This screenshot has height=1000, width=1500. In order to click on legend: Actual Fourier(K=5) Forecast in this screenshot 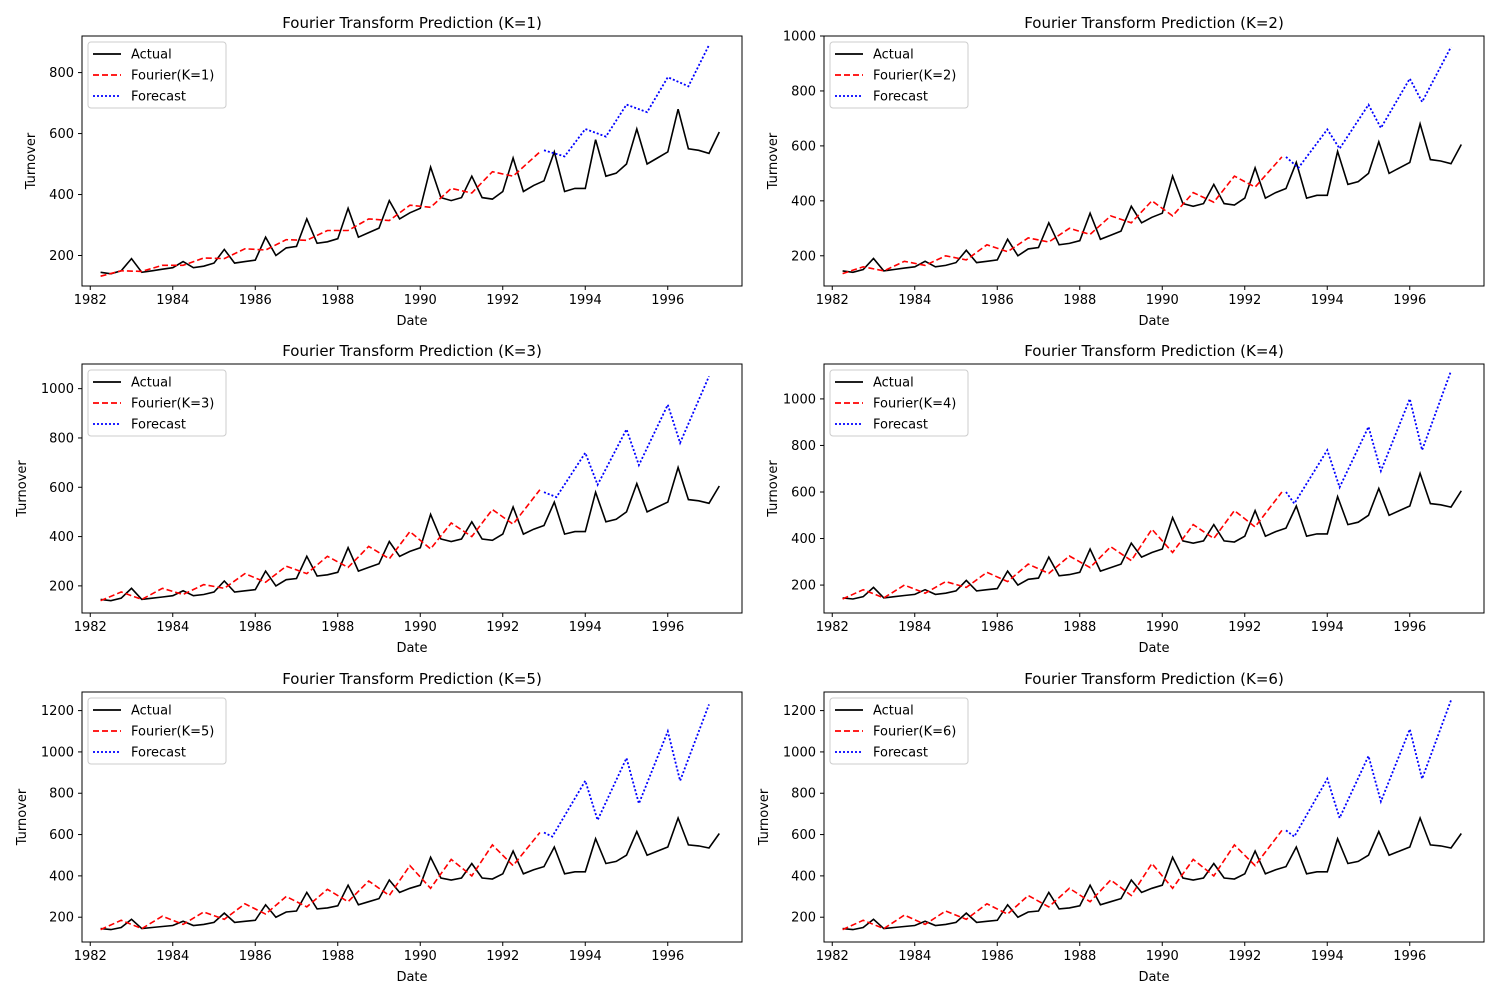, I will do `click(157, 731)`.